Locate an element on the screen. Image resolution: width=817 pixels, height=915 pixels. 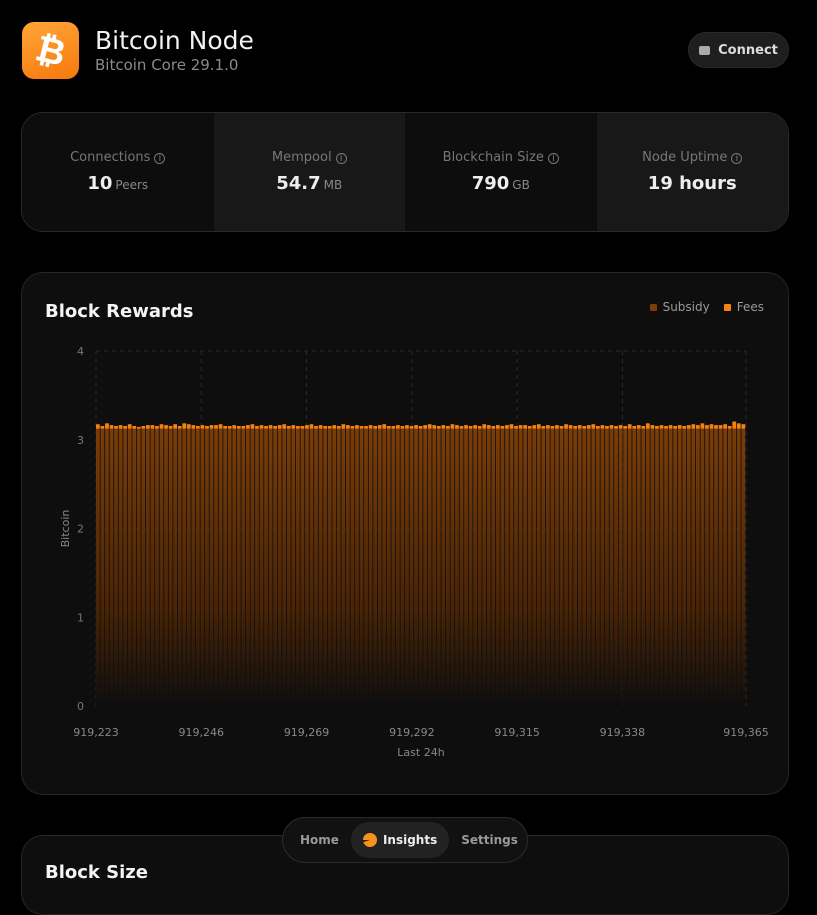
stat-value: 19 hours is located at coordinates (692, 183).